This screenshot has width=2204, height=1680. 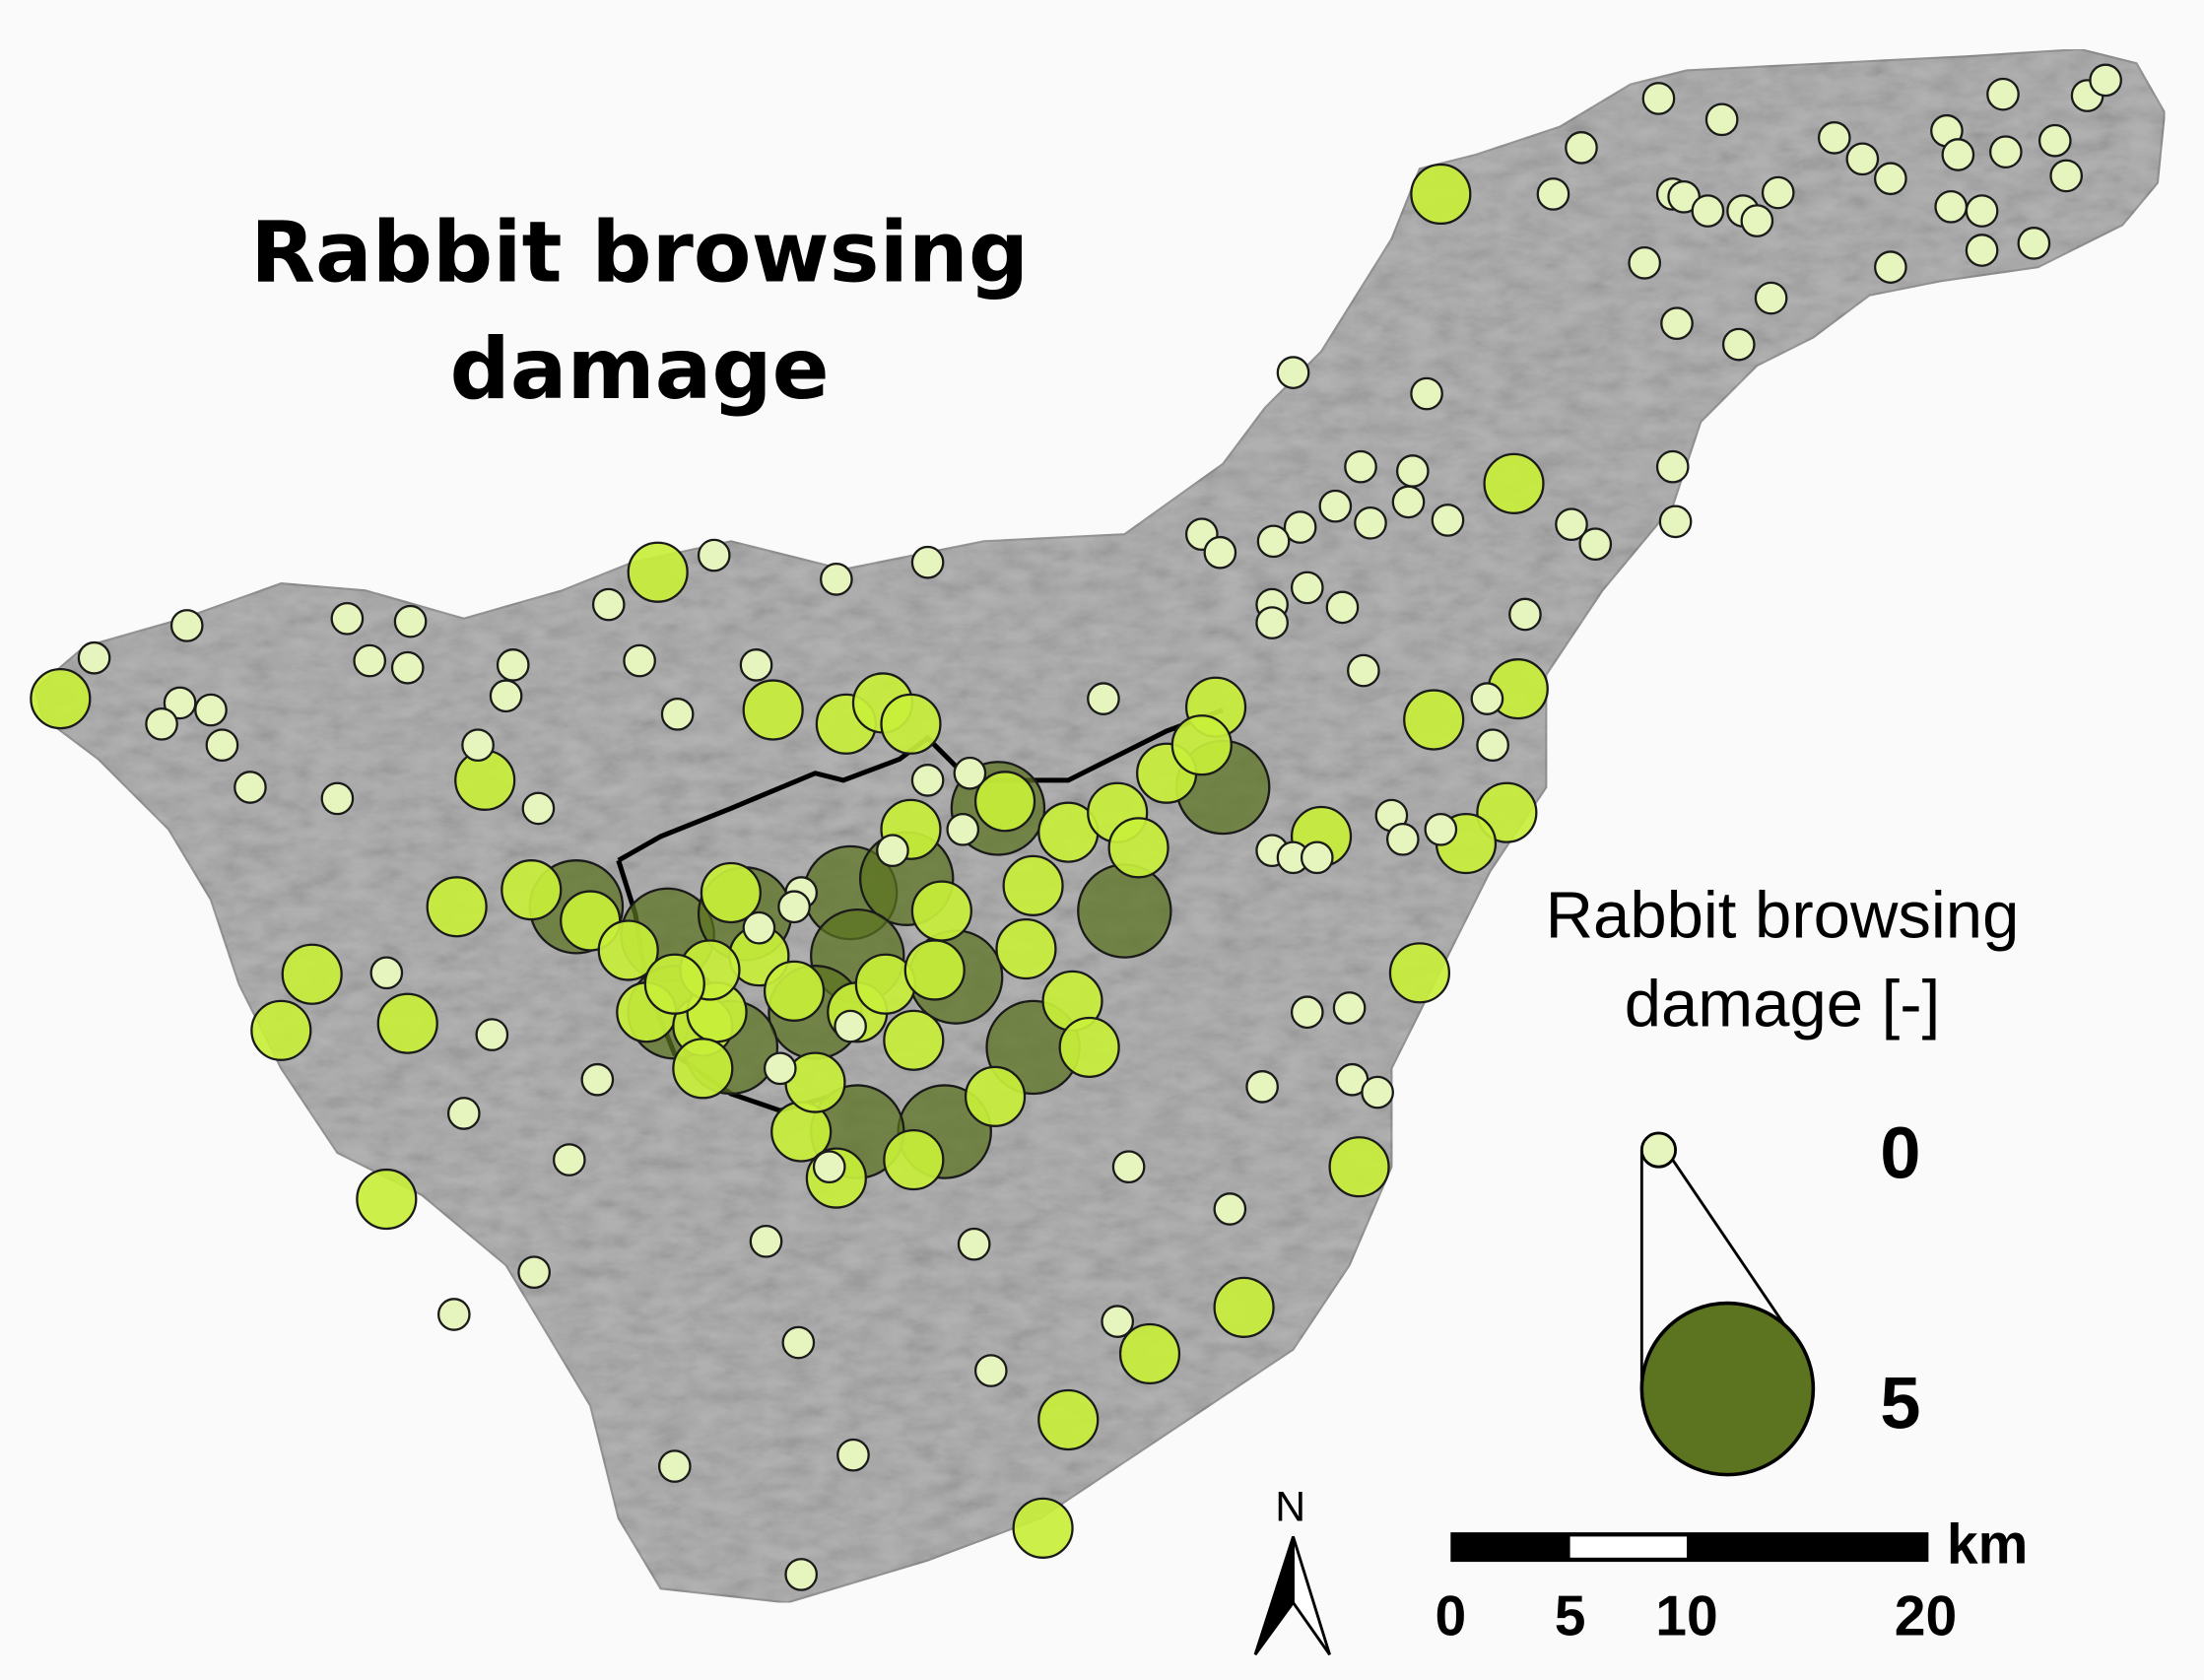 I want to click on legend: Rabbit browsing damage [-] 0 5, so click(x=1783, y=1178).